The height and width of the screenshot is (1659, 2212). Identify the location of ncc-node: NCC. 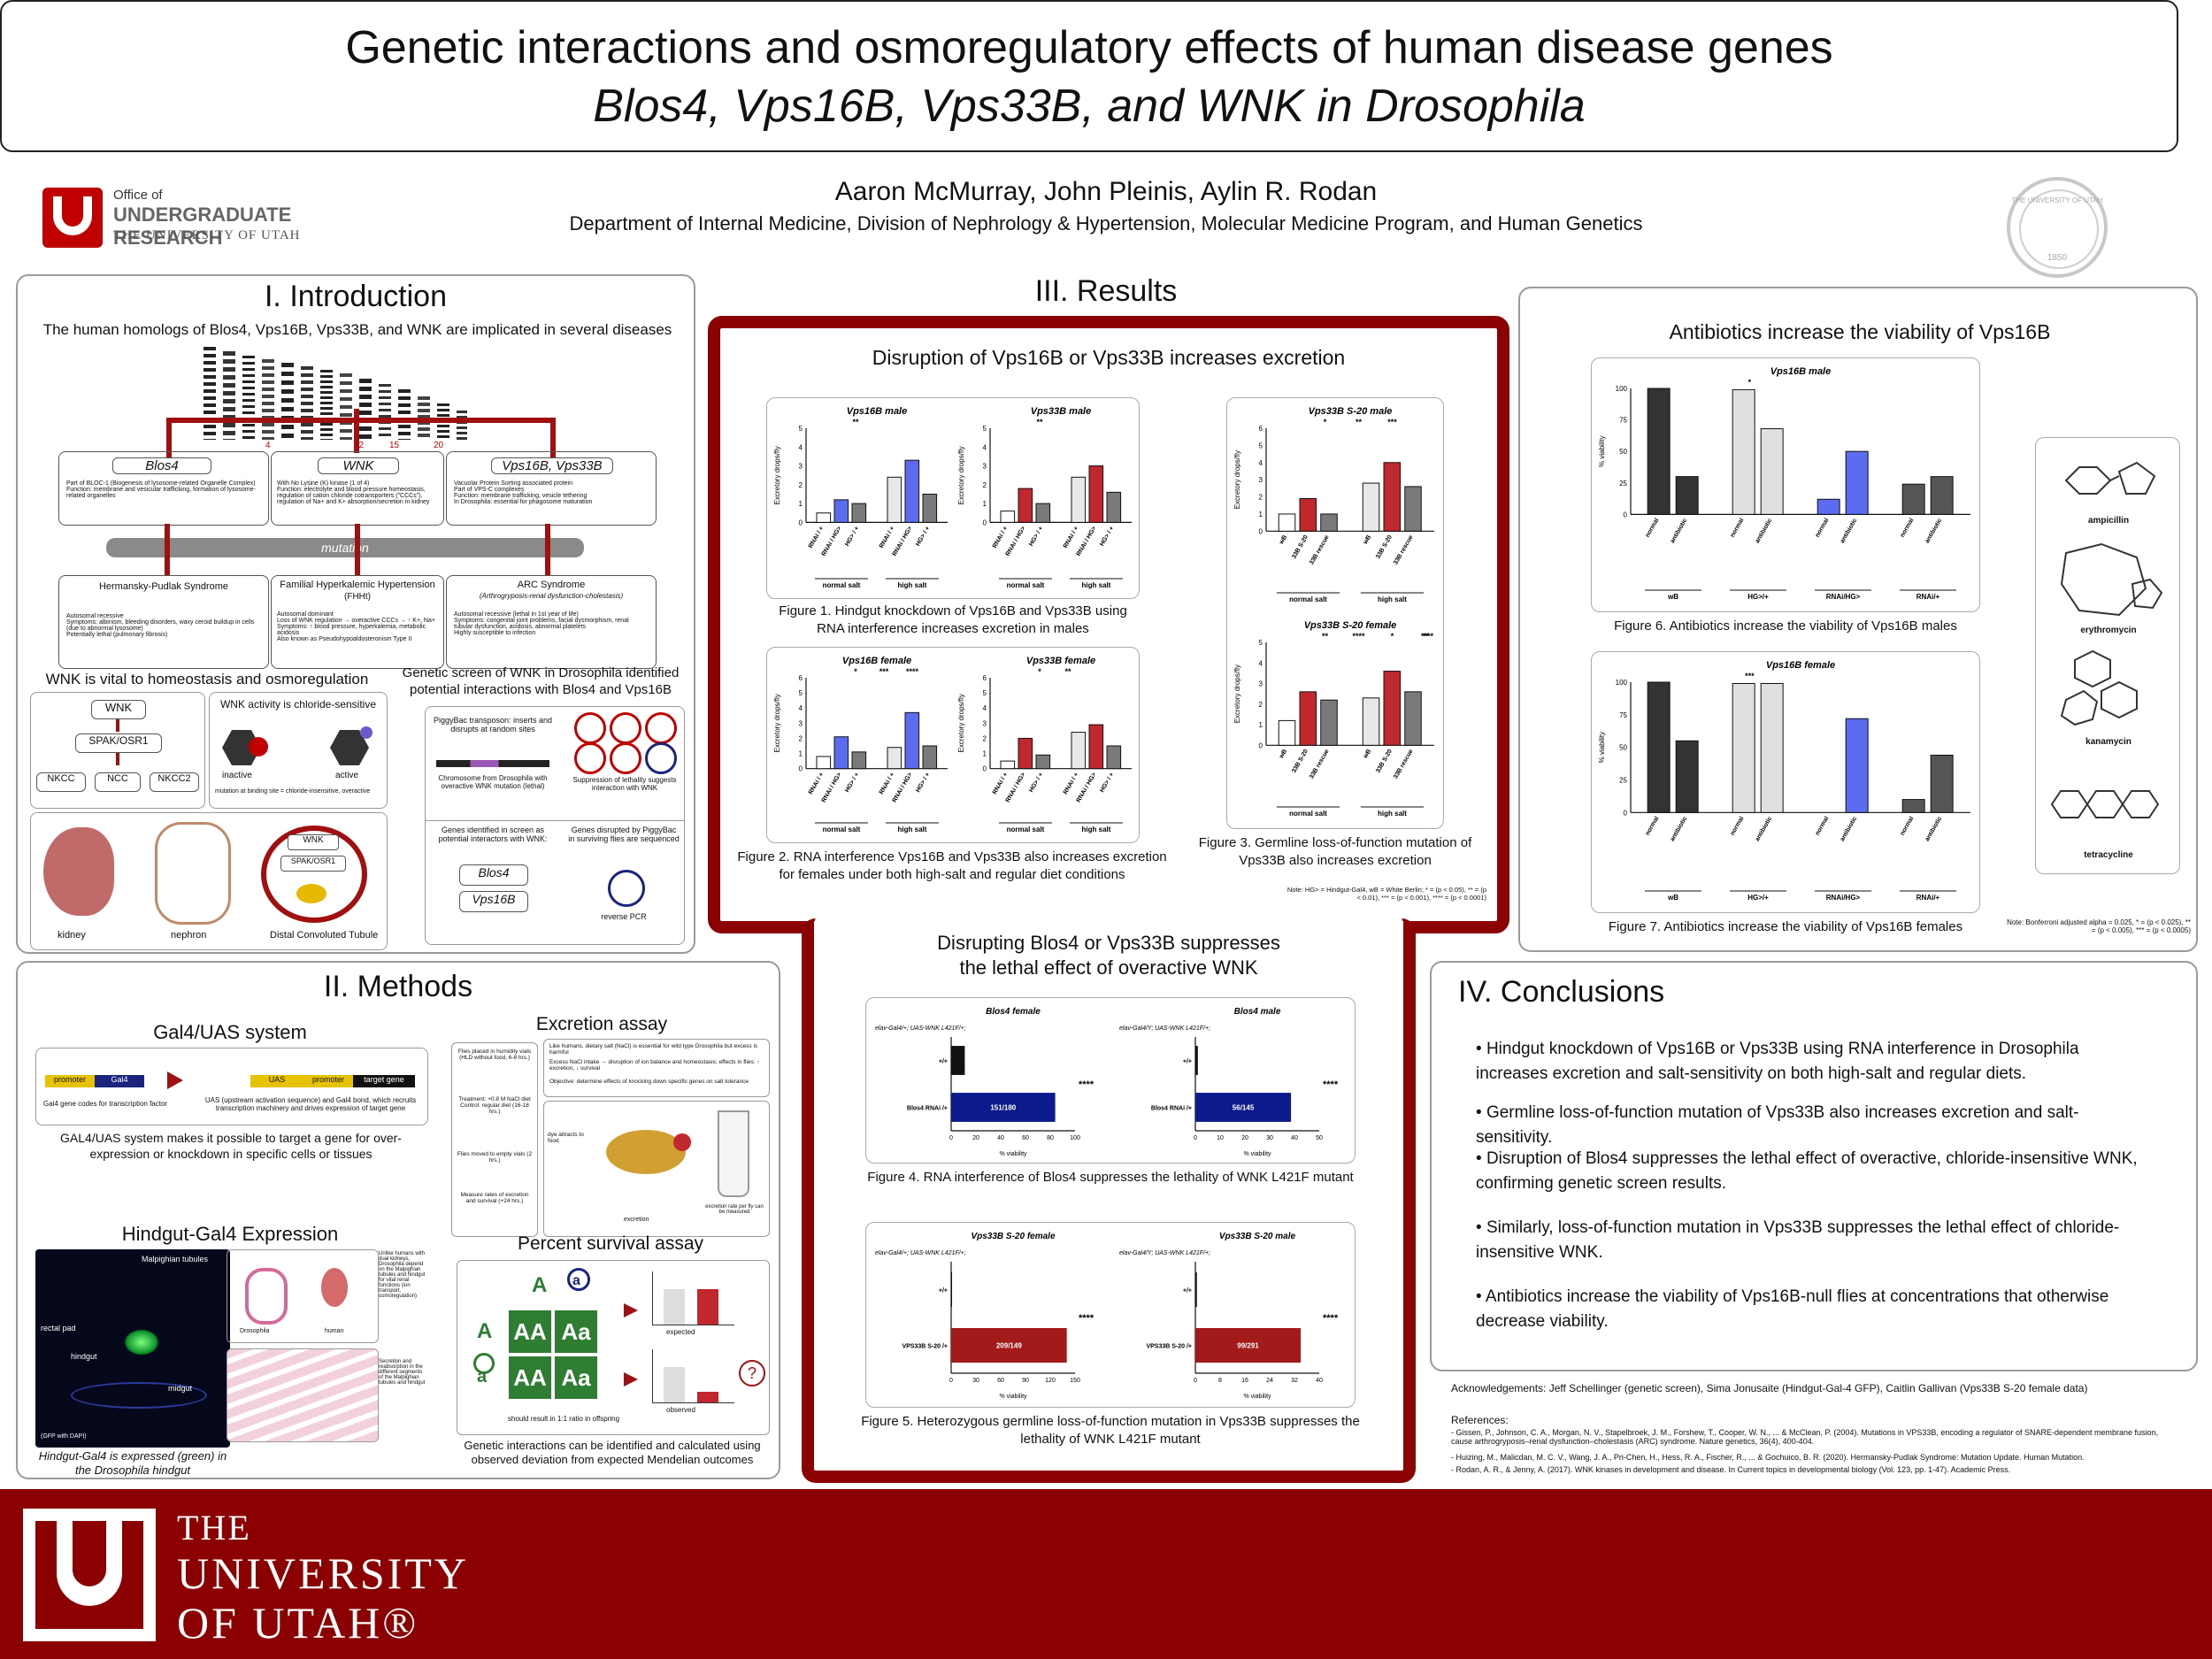
(118, 782).